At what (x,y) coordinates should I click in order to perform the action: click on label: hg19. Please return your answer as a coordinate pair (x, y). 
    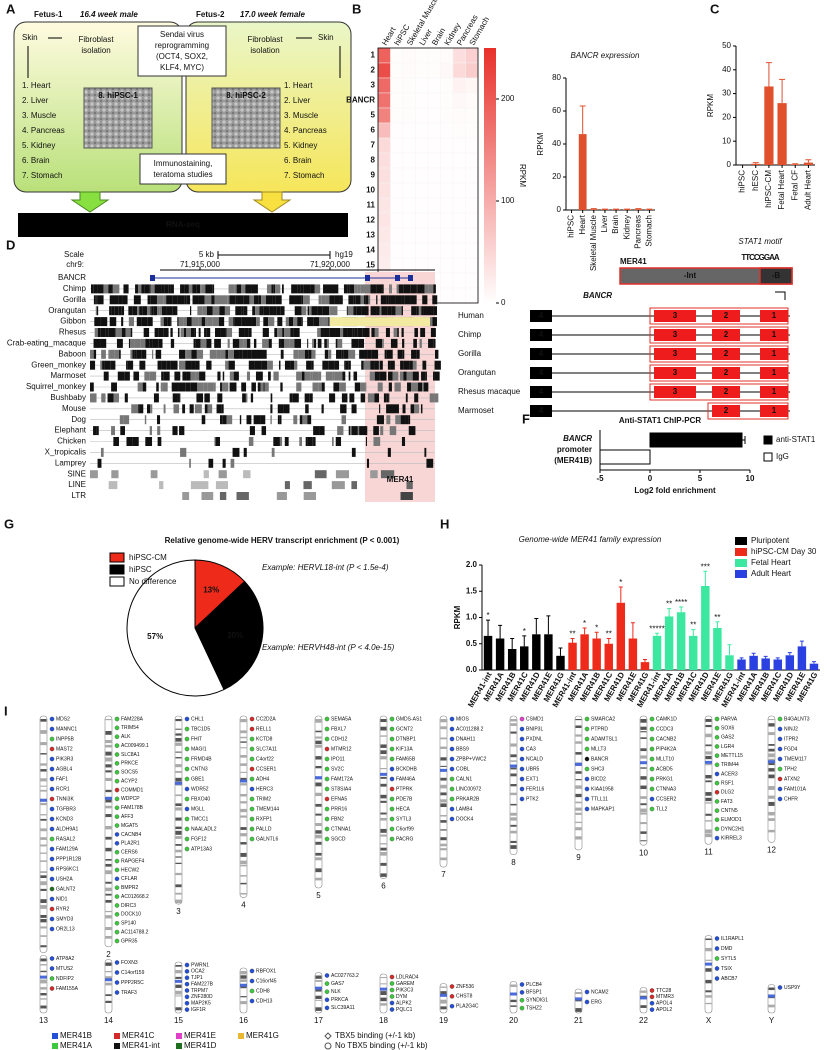
    Looking at the image, I should click on (344, 254).